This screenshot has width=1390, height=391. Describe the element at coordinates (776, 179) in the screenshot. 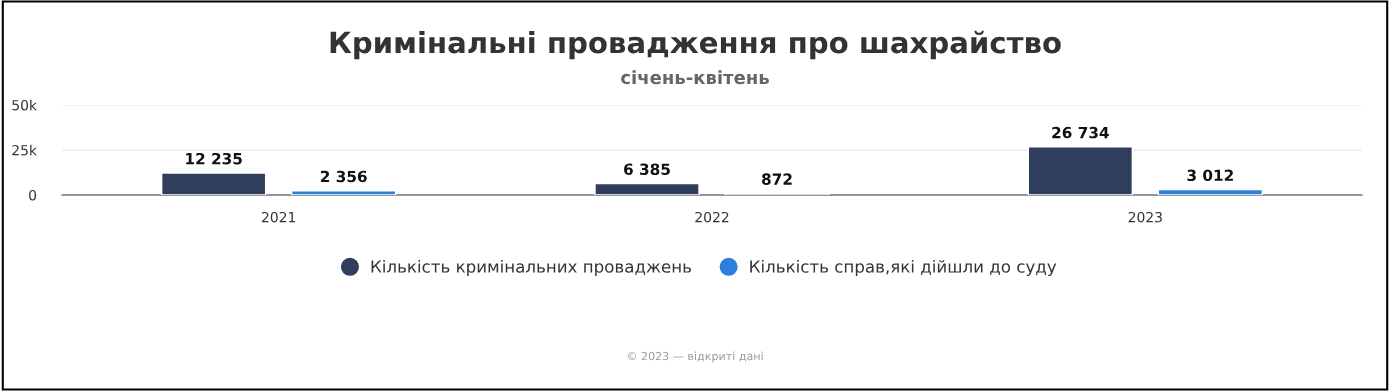

I see `data-label: 872` at that location.